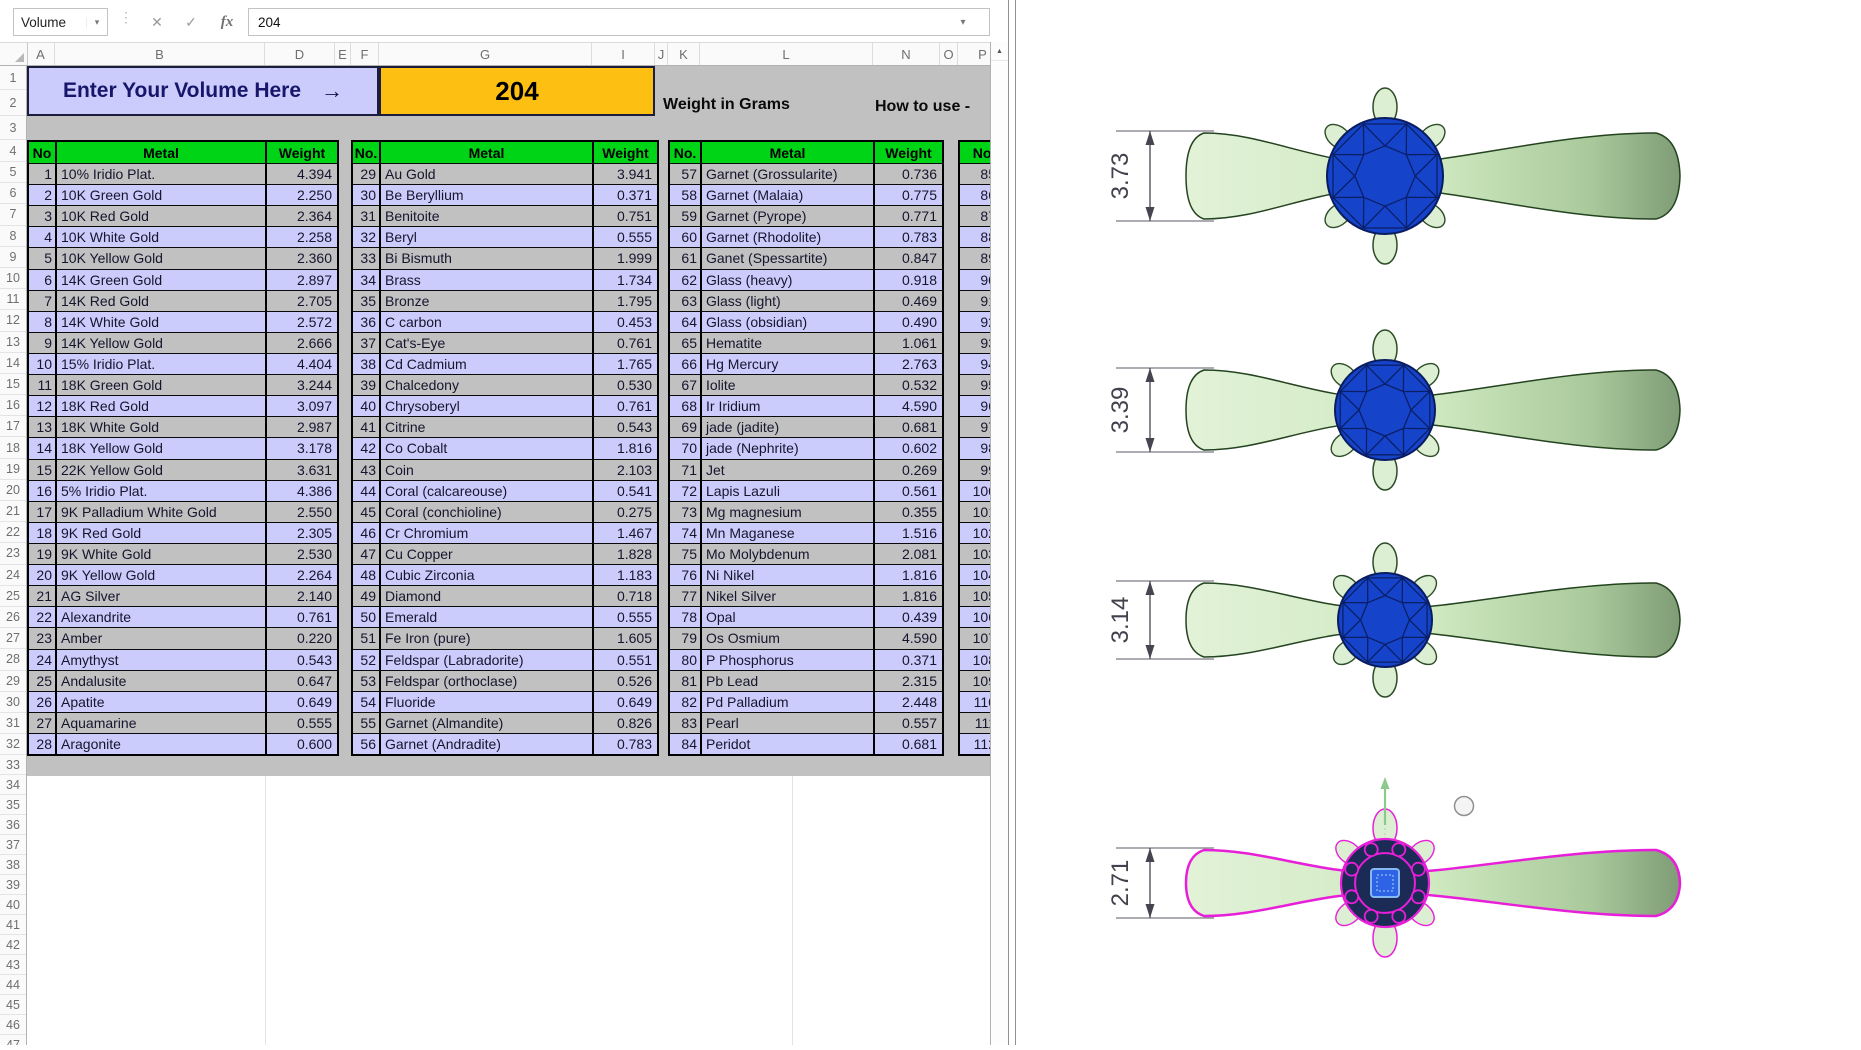 This screenshot has width=1861, height=1050. I want to click on cancel-button: ✕, so click(157, 22).